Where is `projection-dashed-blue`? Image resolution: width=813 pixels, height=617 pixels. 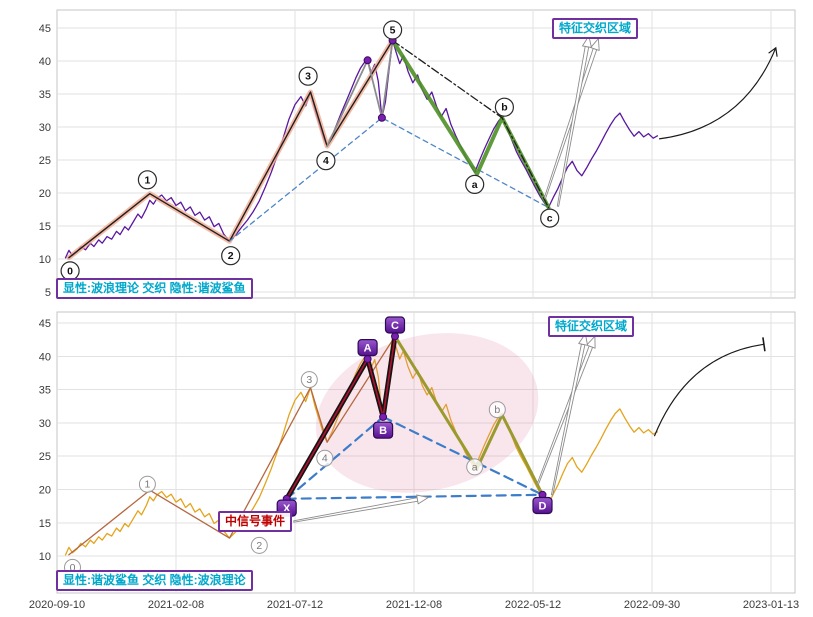
projection-dashed-blue is located at coordinates (389, 179).